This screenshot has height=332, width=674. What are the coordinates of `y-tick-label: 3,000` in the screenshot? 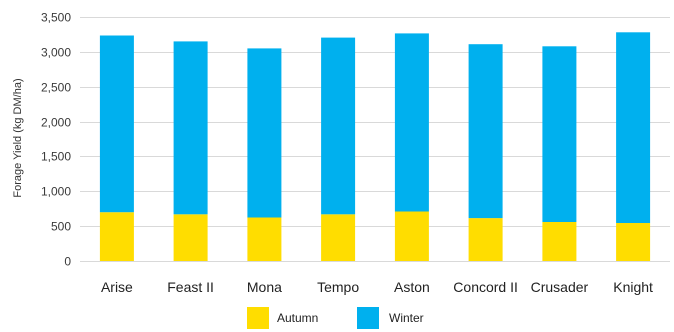 It's located at (56, 53).